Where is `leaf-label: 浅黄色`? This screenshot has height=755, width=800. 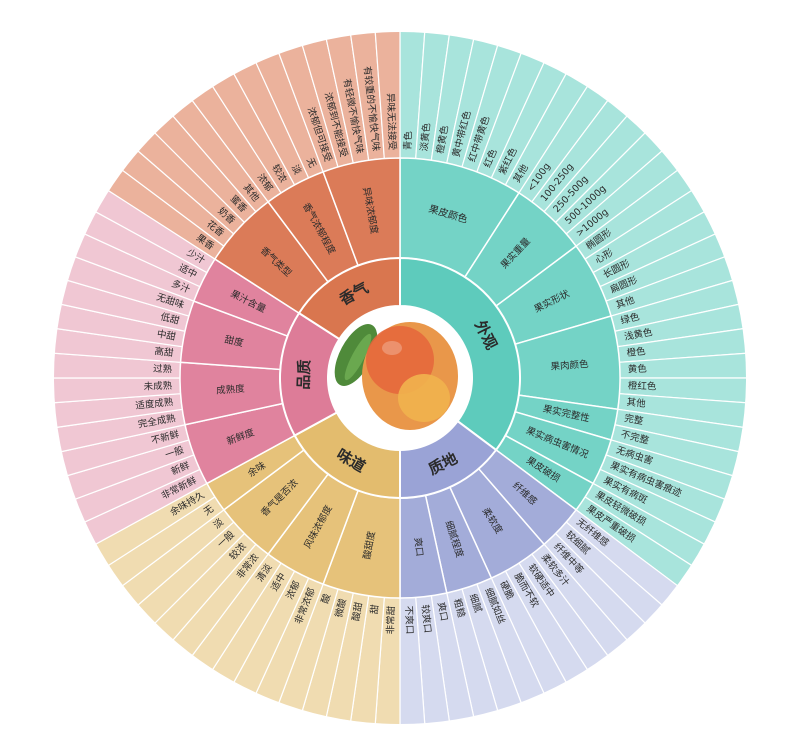 leaf-label: 浅黄色 is located at coordinates (638, 334).